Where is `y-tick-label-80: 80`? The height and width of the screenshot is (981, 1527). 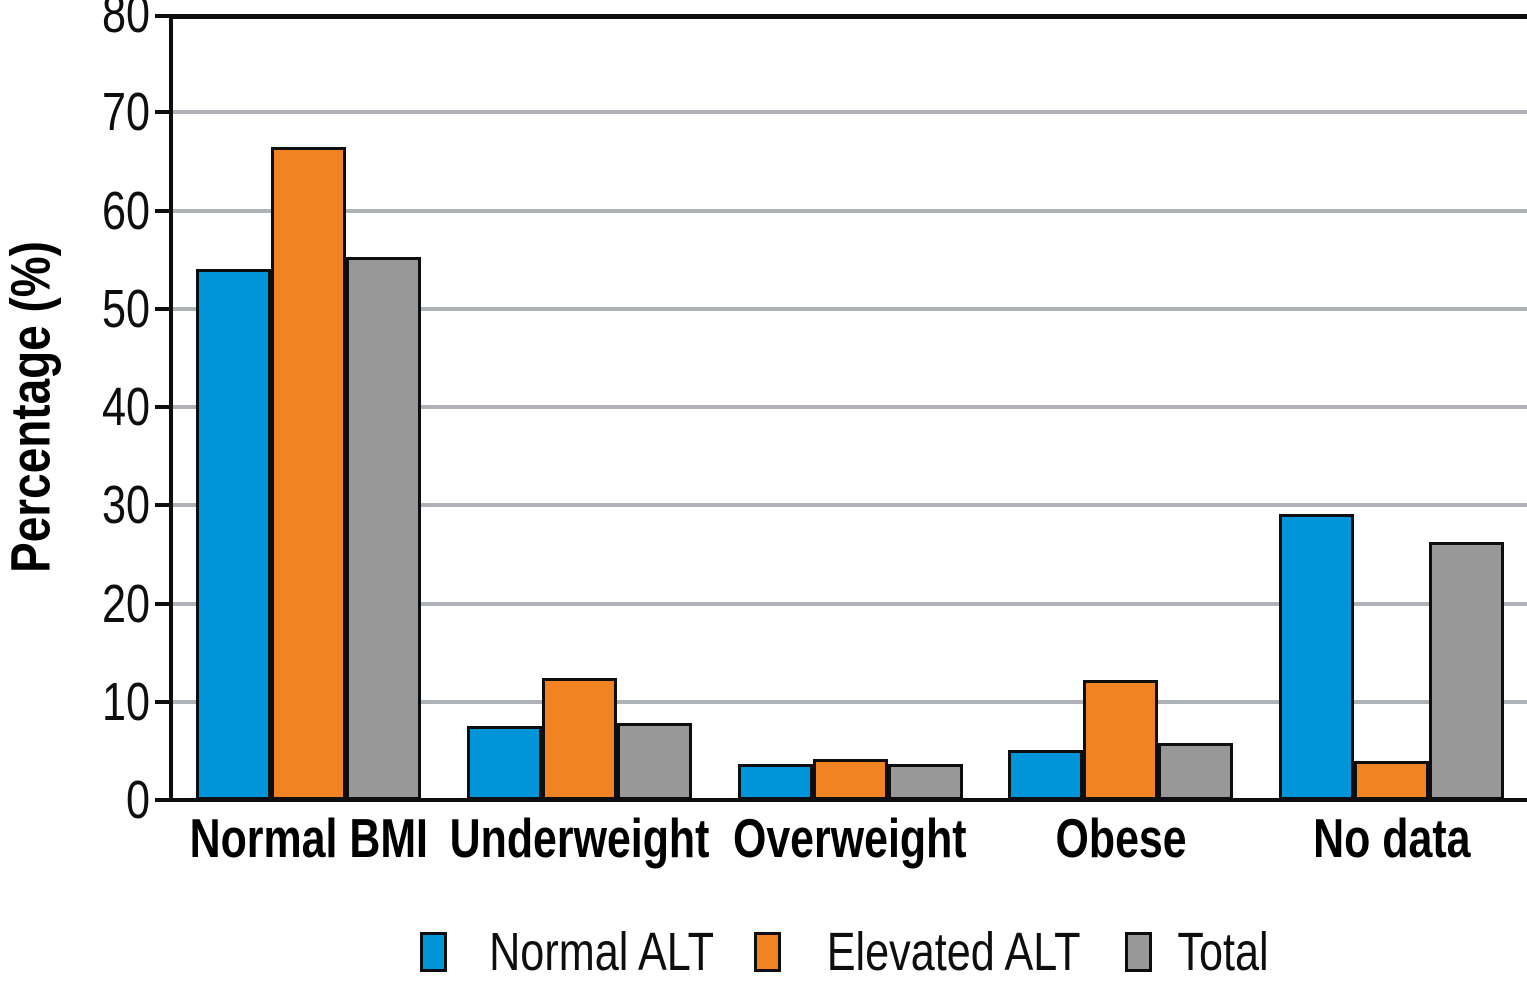
y-tick-label-80: 80 is located at coordinates (77, 24).